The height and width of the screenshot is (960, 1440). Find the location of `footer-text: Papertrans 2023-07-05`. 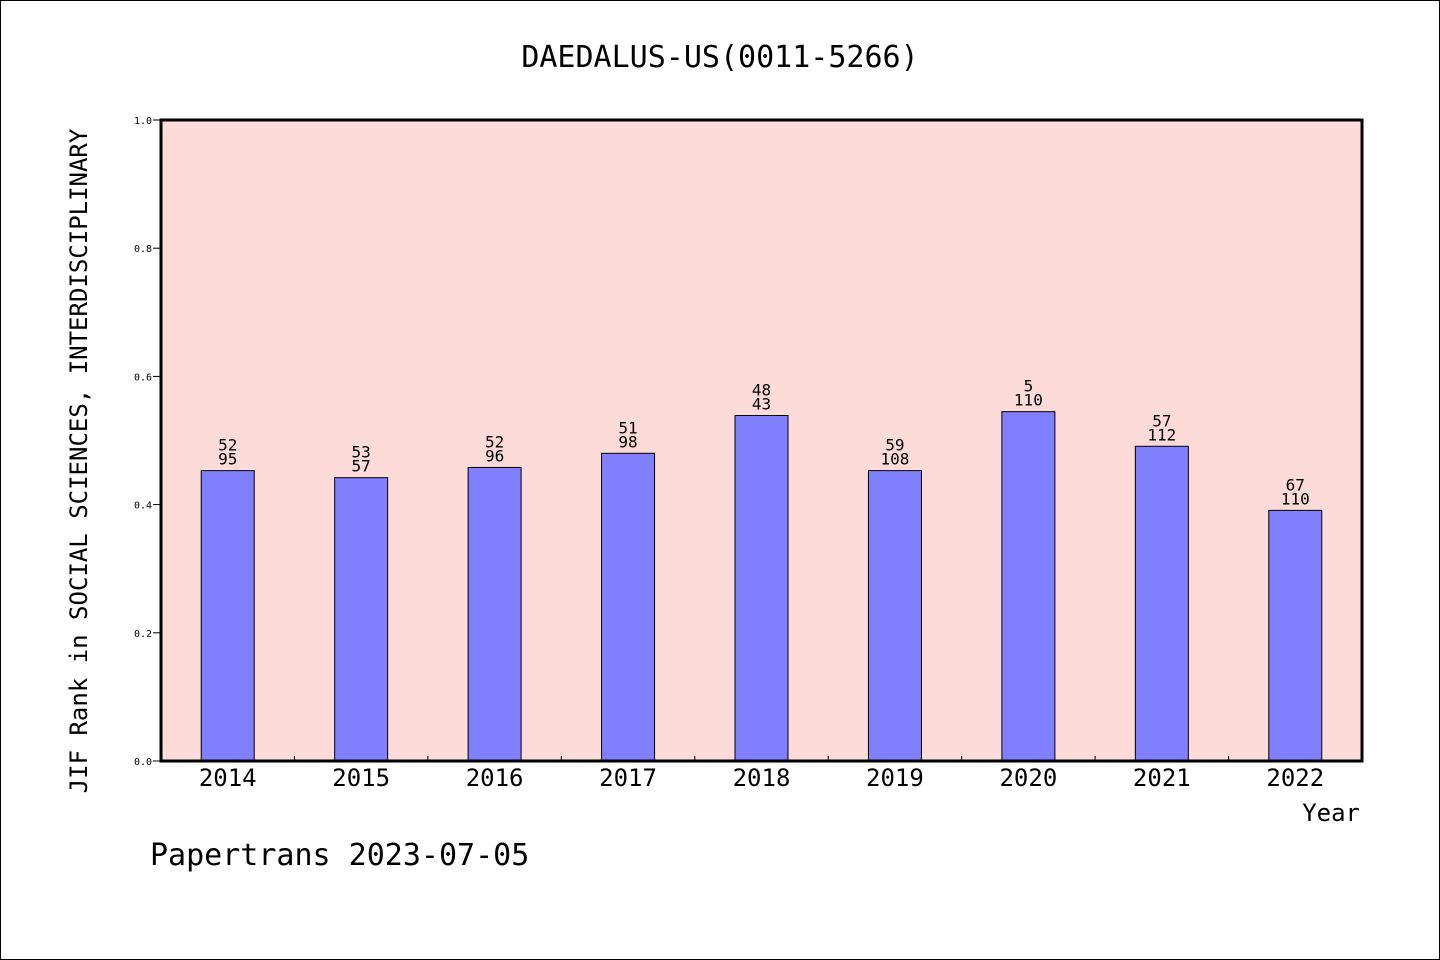

footer-text: Papertrans 2023-07-05 is located at coordinates (339, 855).